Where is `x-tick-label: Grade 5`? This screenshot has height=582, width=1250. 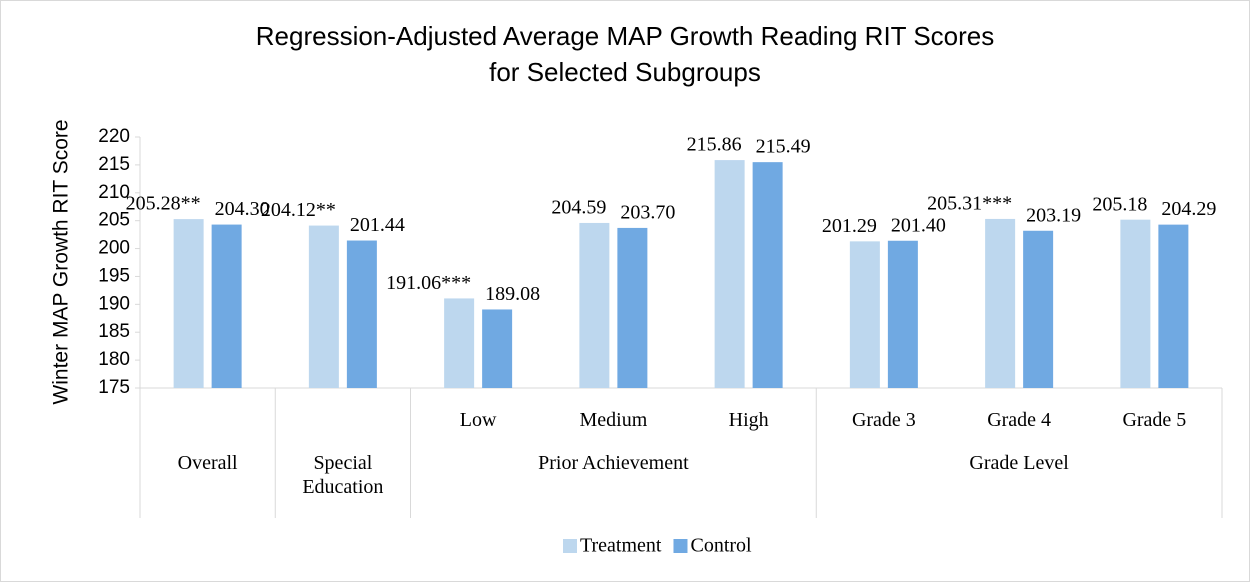 x-tick-label: Grade 5 is located at coordinates (1154, 420).